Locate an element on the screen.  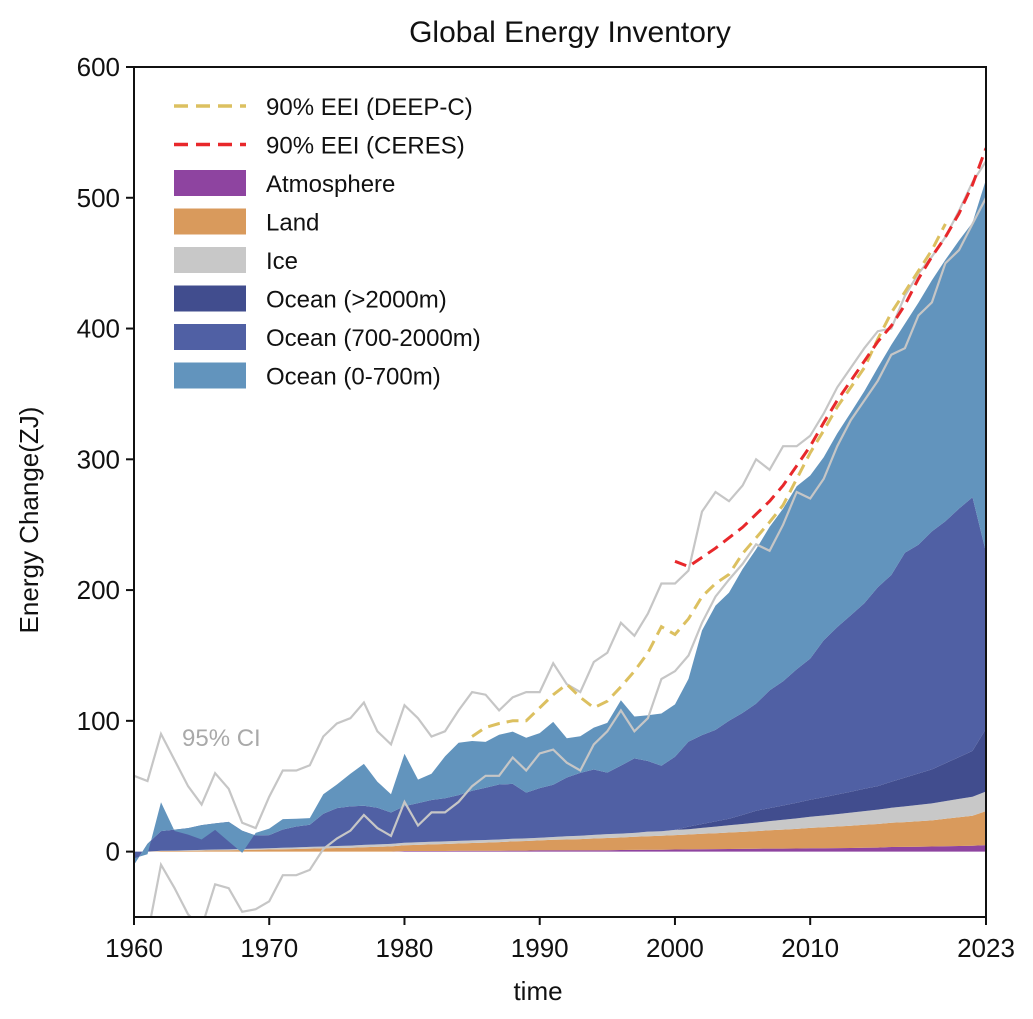
area-atmosphere is located at coordinates (560, 848).